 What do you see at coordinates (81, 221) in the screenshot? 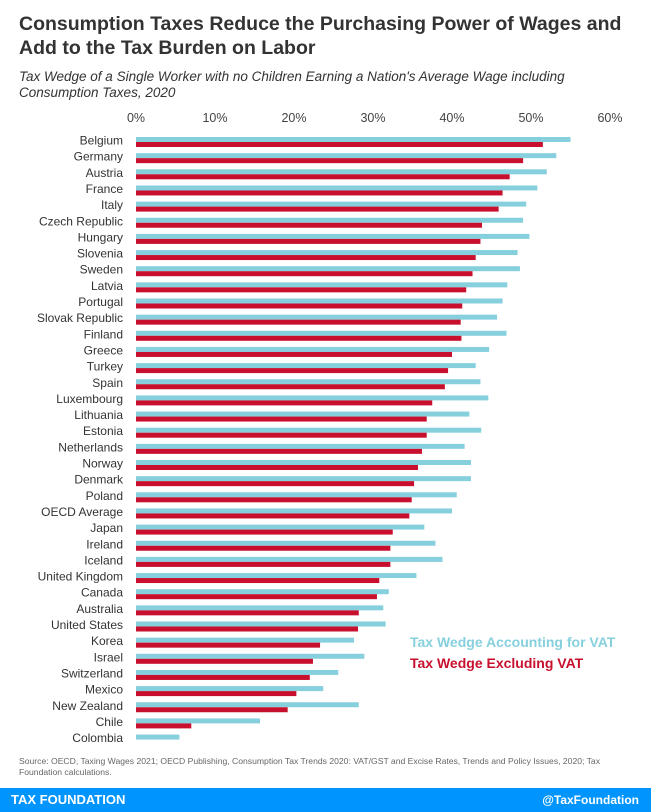
I see `category-label: Czech Republic` at bounding box center [81, 221].